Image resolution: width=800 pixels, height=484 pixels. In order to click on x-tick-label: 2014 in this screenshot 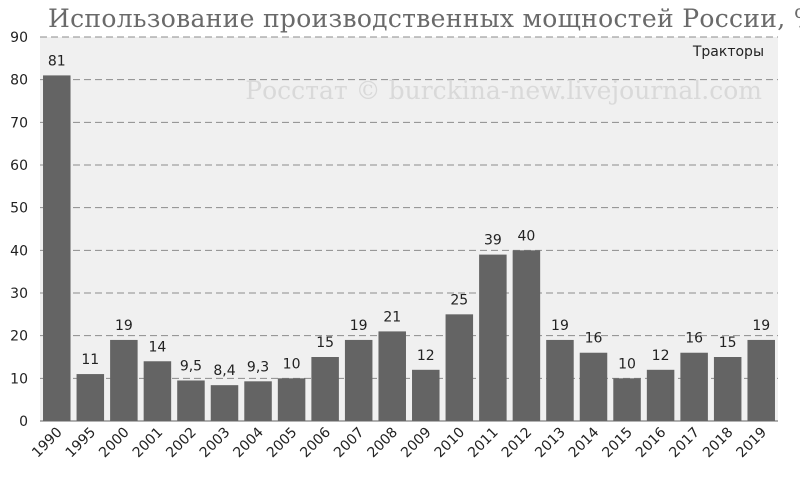, I will do `click(584, 442)`.